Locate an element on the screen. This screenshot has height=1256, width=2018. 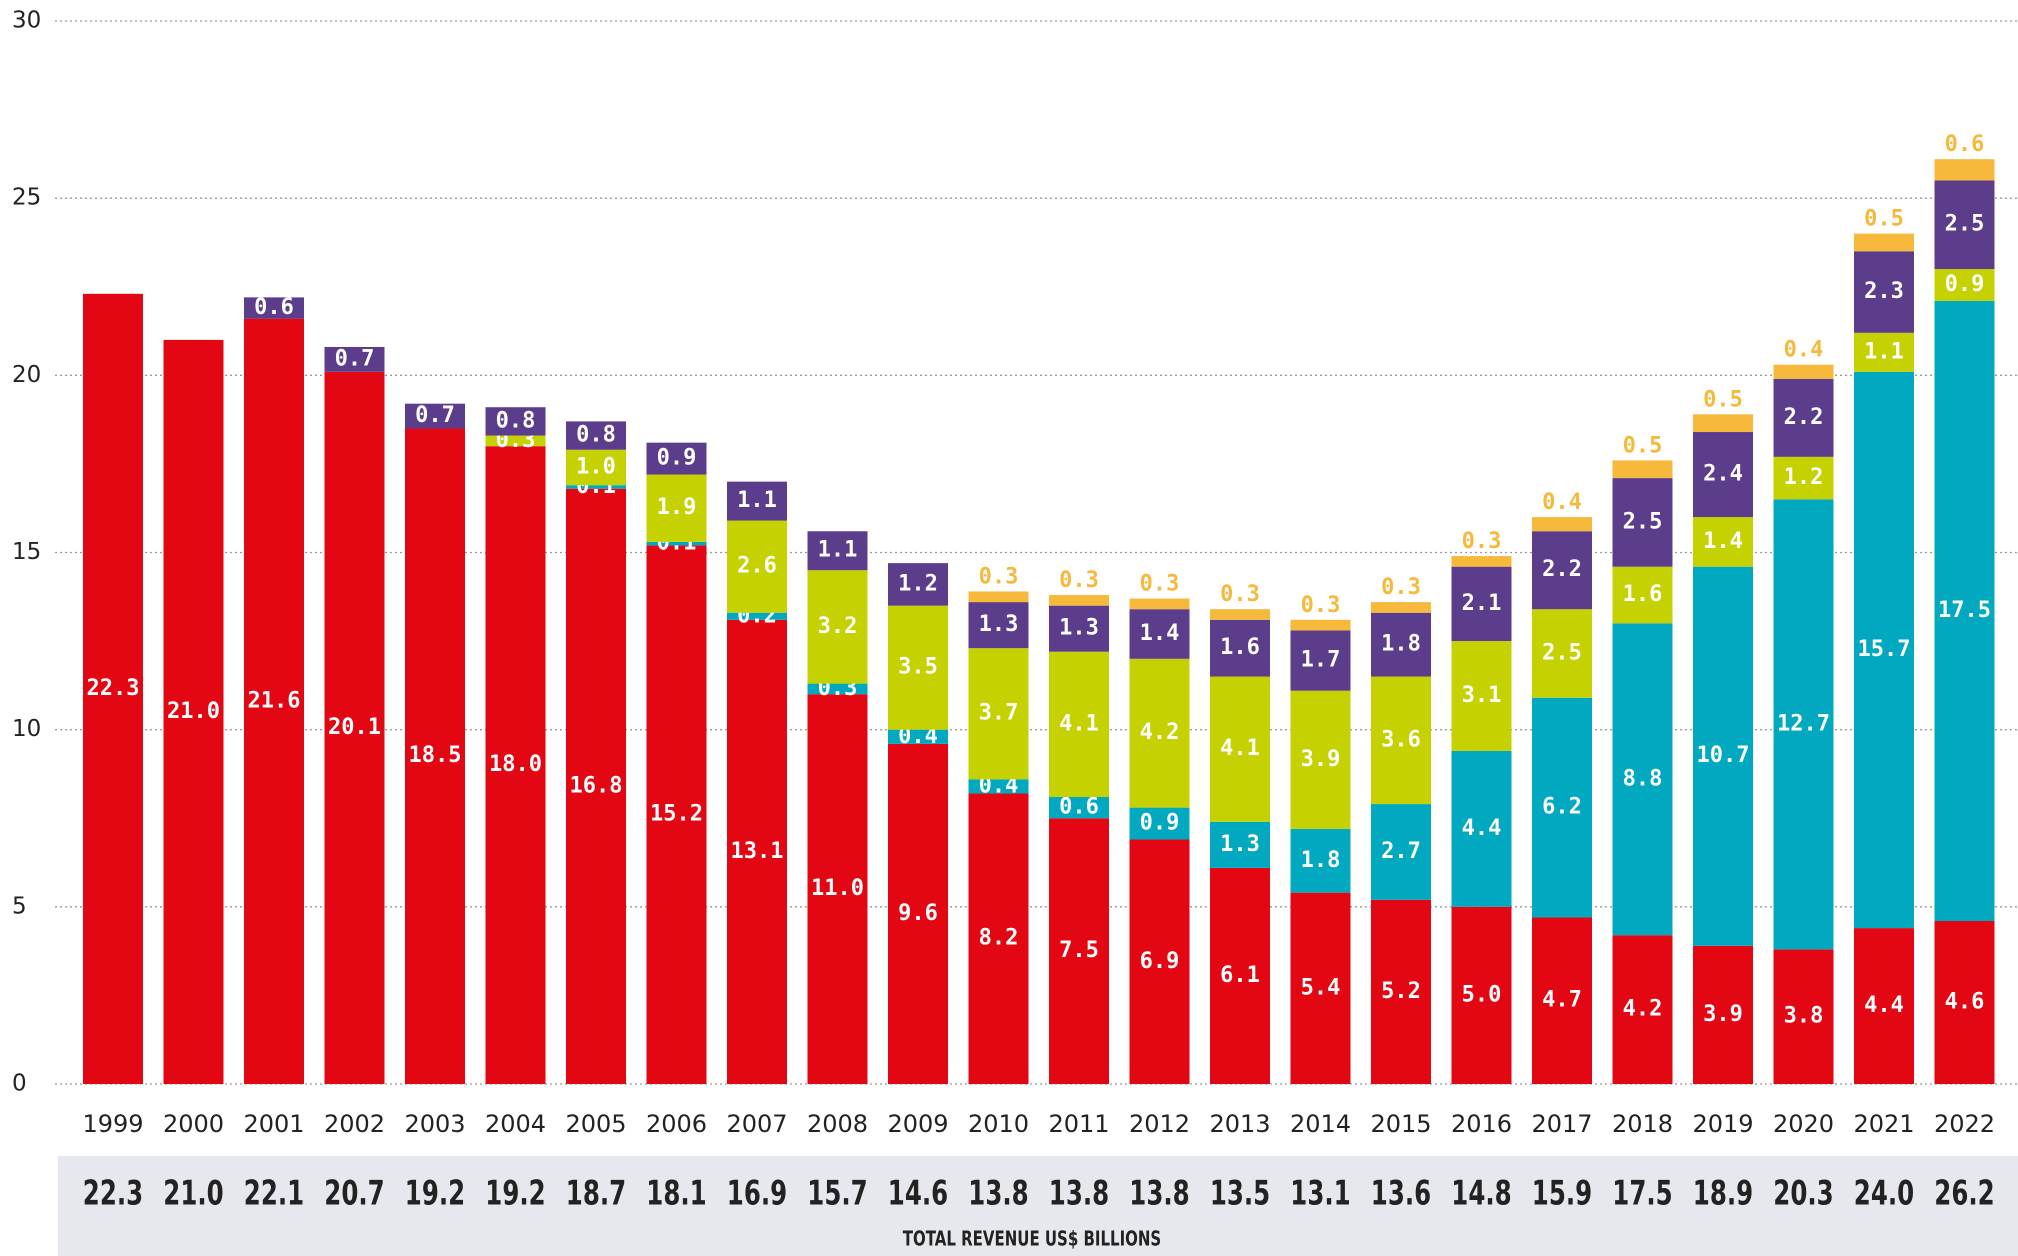
data-label: 2.4 is located at coordinates (1723, 474).